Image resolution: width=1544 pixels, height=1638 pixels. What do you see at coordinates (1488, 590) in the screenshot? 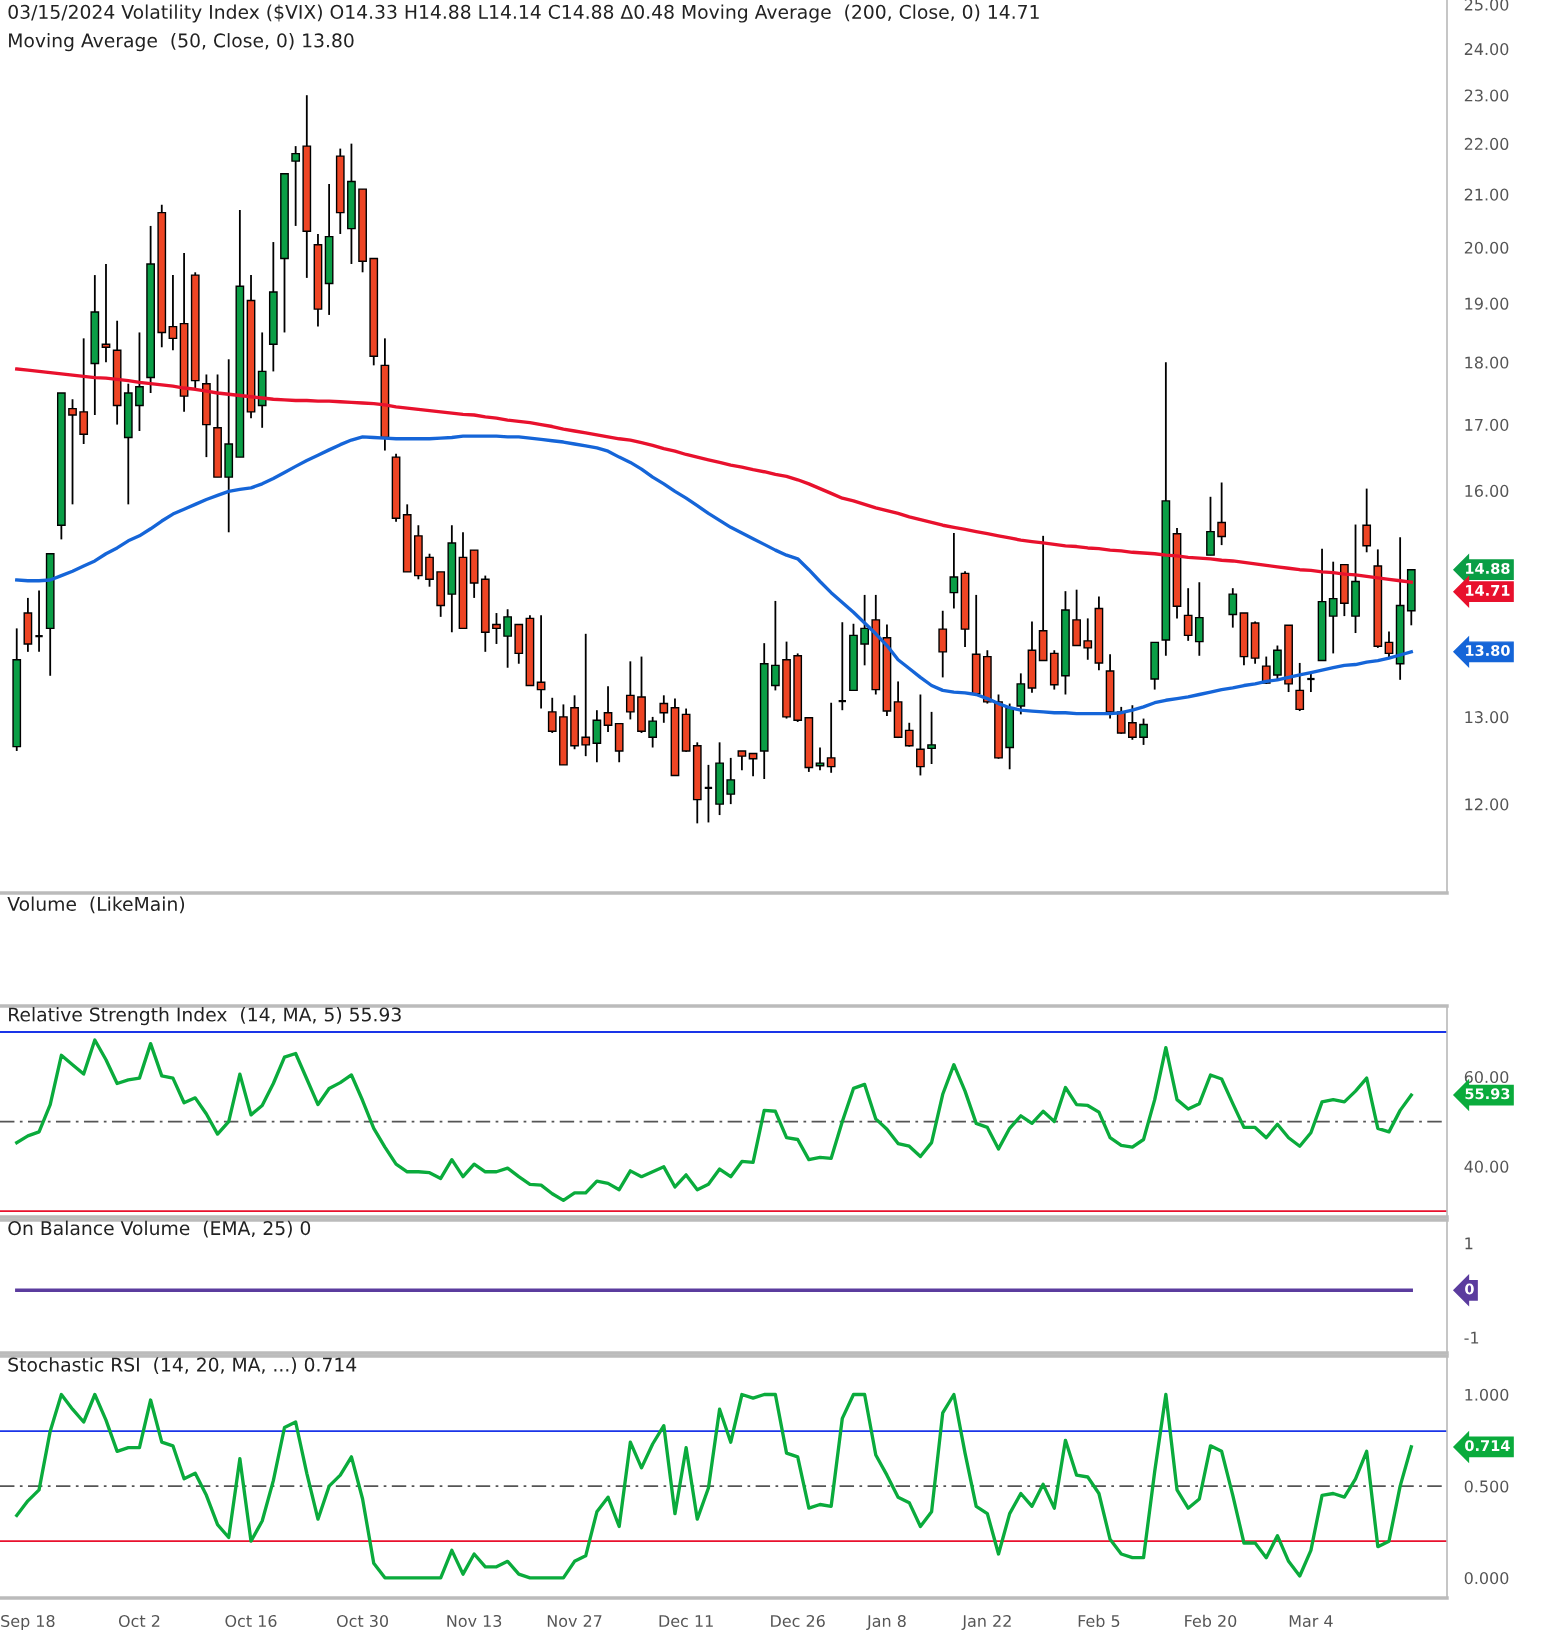
I see `text: 14.71` at bounding box center [1488, 590].